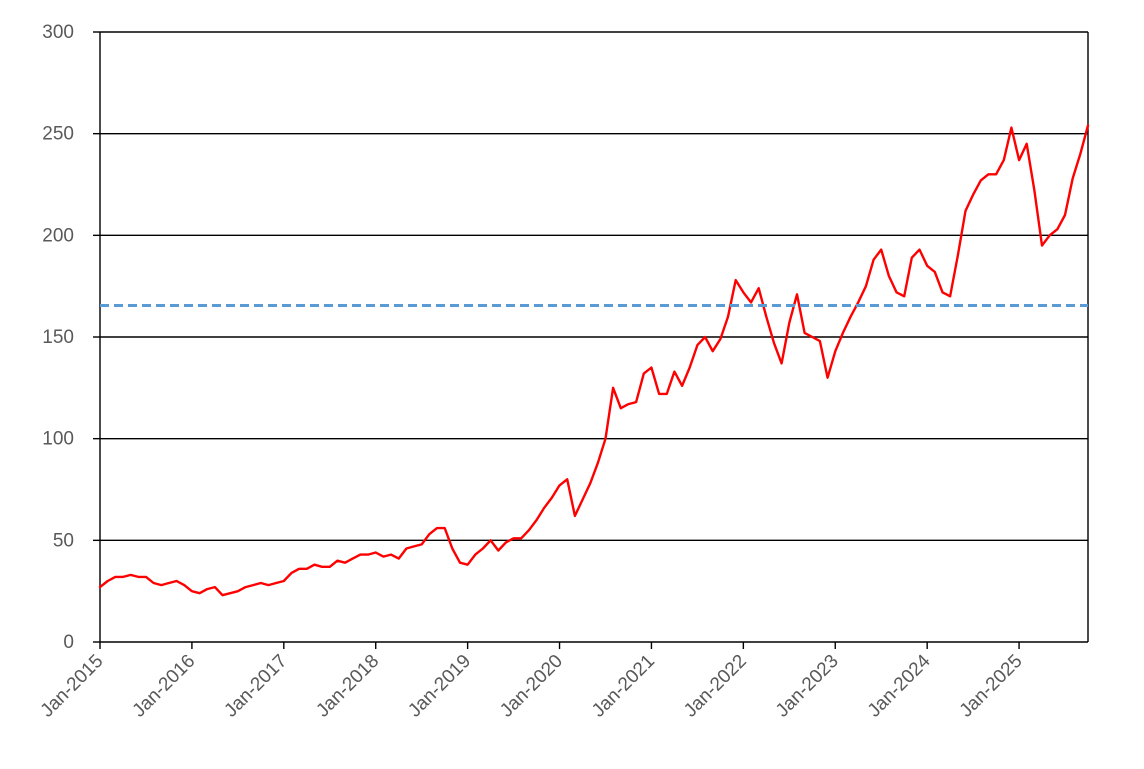  What do you see at coordinates (58, 134) in the screenshot?
I see `y-tick-label: 250` at bounding box center [58, 134].